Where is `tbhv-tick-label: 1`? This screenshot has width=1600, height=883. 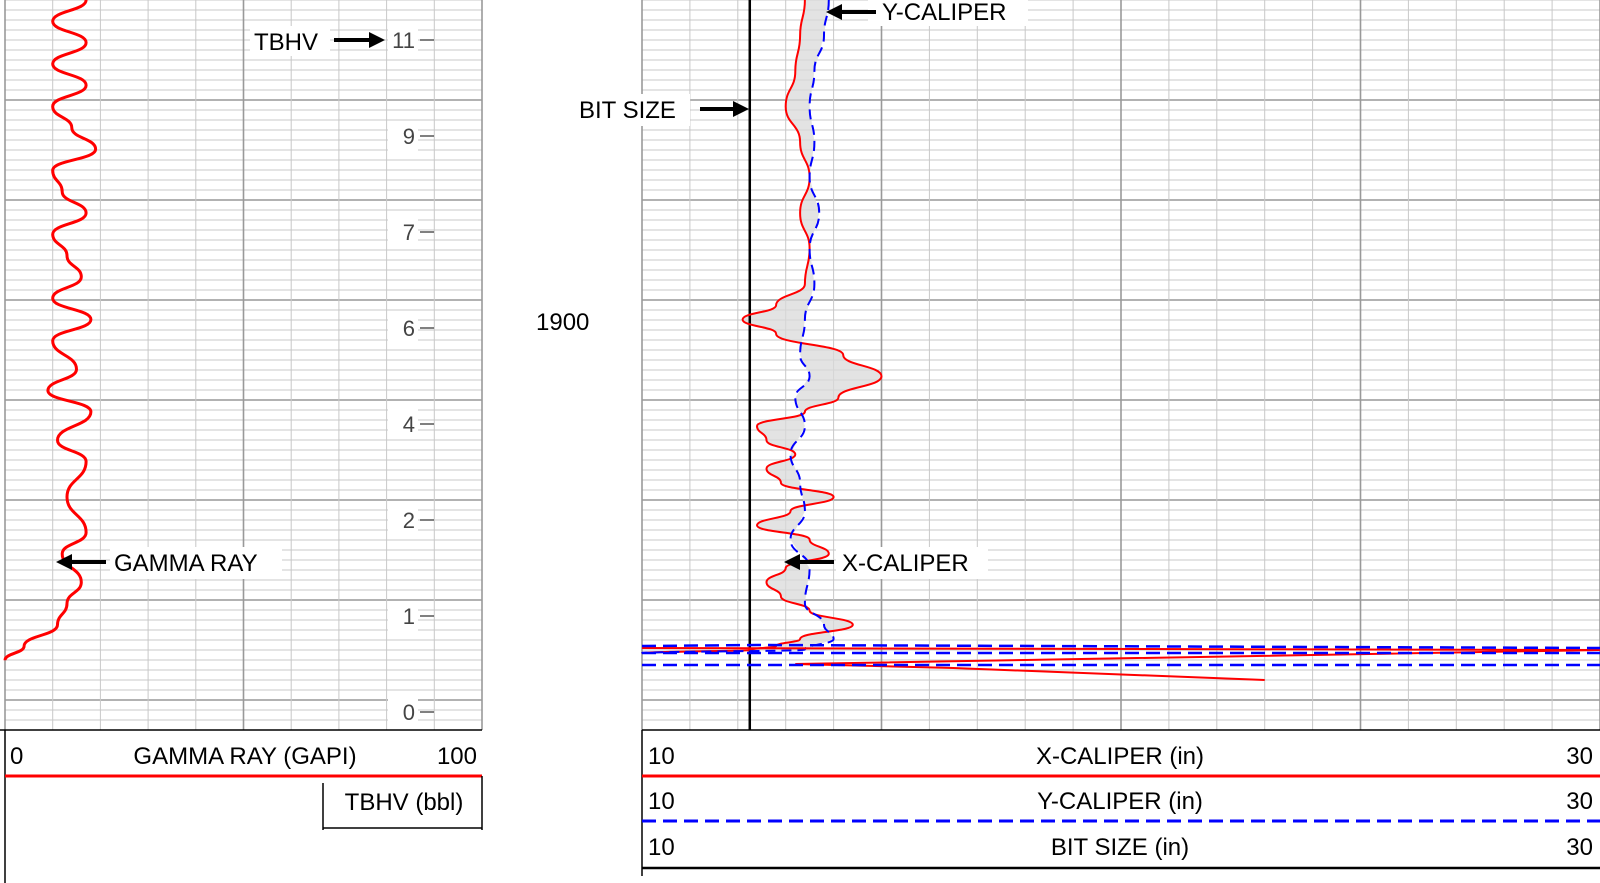 tbhv-tick-label: 1 is located at coordinates (409, 616).